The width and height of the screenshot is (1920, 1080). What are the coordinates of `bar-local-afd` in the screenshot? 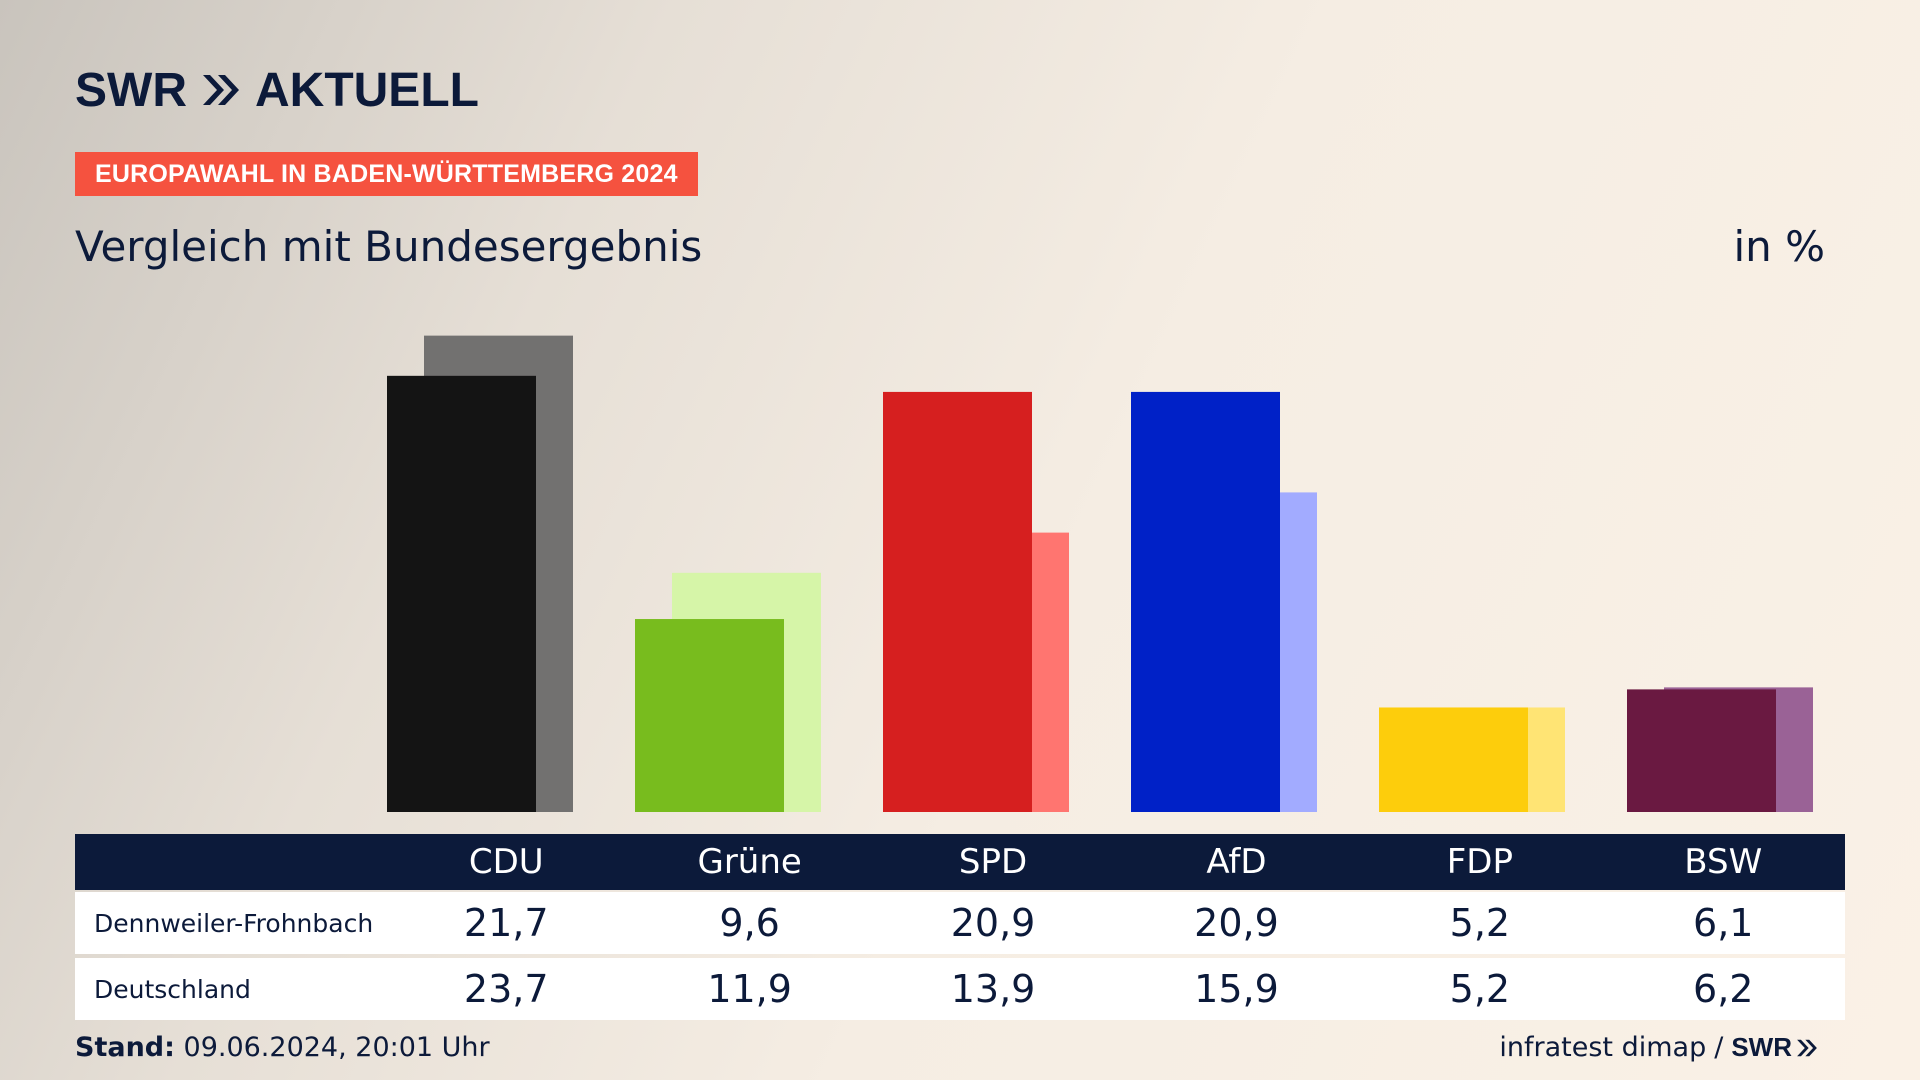 It's located at (1205, 601).